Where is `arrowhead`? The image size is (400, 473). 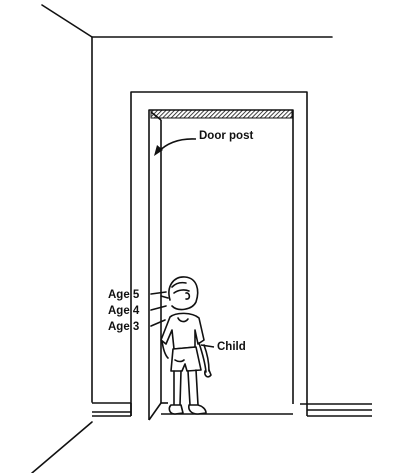
arrowhead is located at coordinates (158, 150).